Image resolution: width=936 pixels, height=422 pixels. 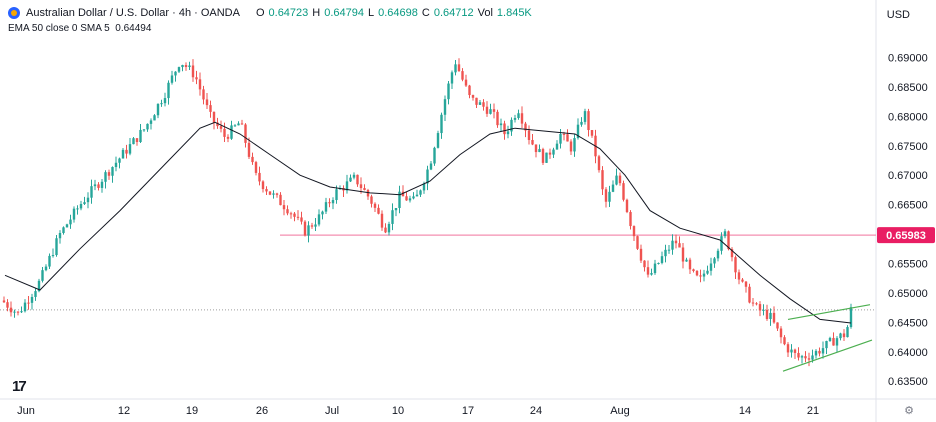 What do you see at coordinates (79, 28) in the screenshot?
I see `indicator-legend: EMA 50 close 0 SMA 5 0.64494` at bounding box center [79, 28].